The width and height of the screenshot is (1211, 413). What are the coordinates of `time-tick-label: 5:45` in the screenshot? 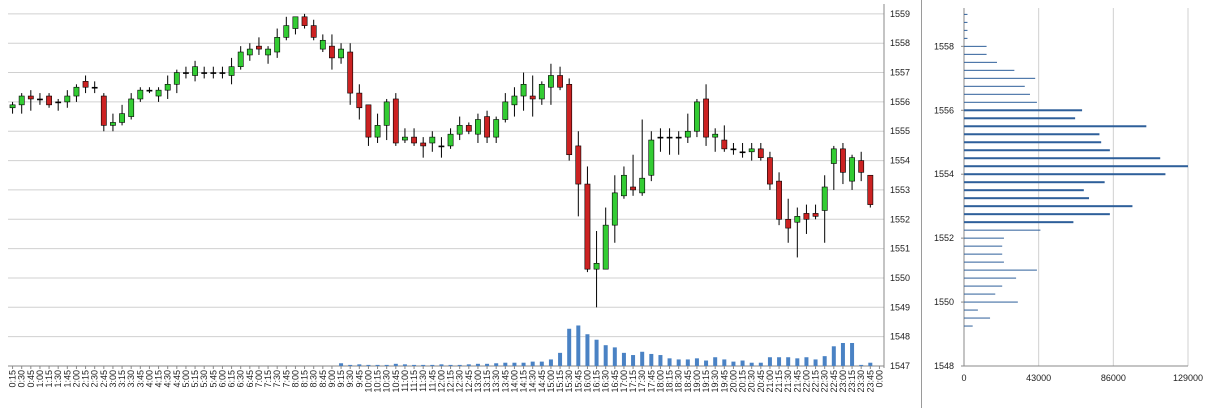 It's located at (213, 379).